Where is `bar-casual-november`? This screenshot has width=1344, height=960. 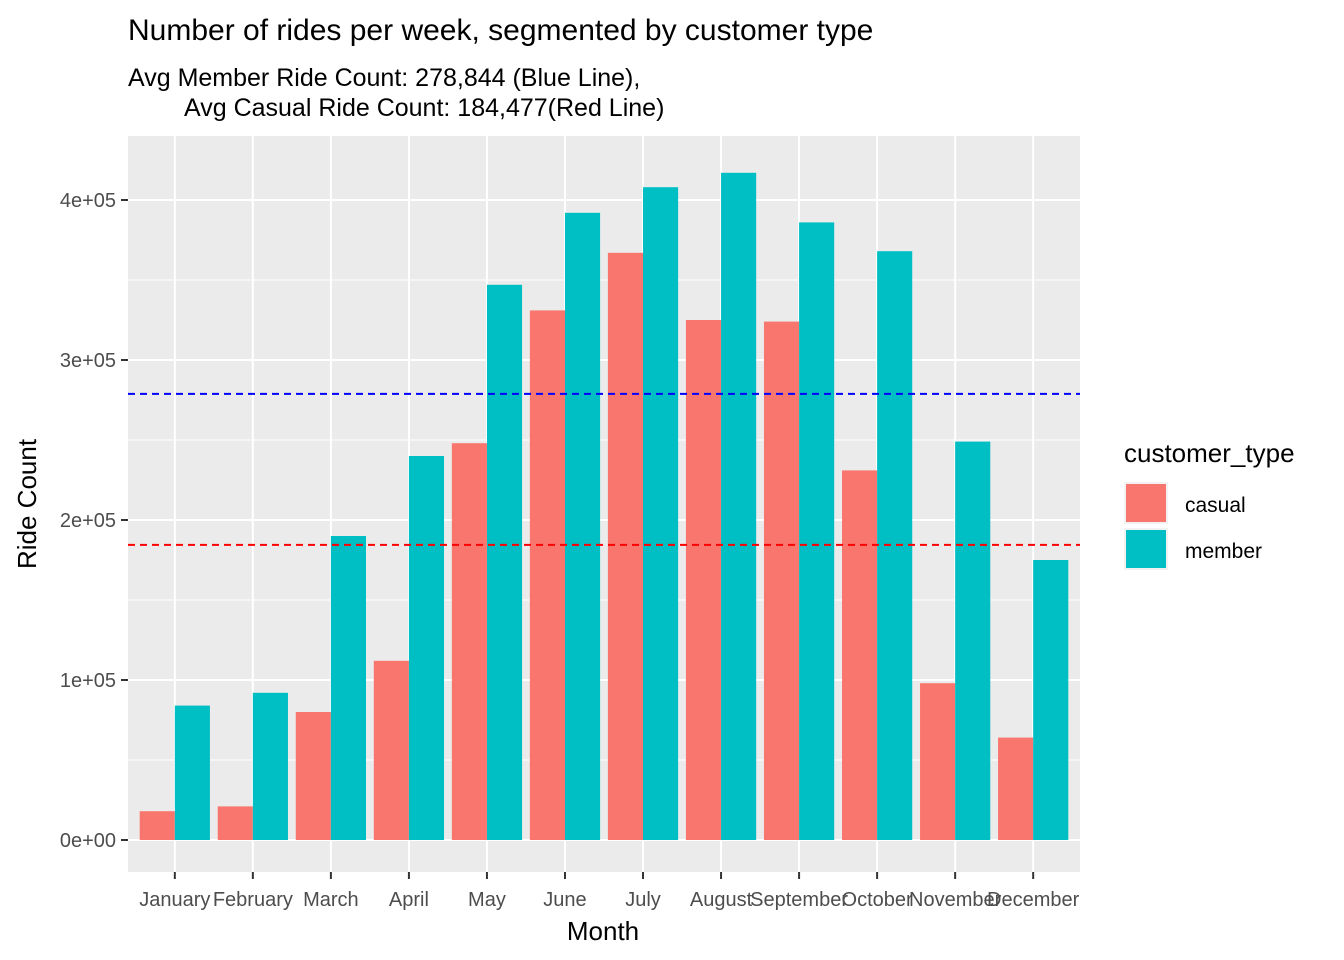
bar-casual-november is located at coordinates (938, 761).